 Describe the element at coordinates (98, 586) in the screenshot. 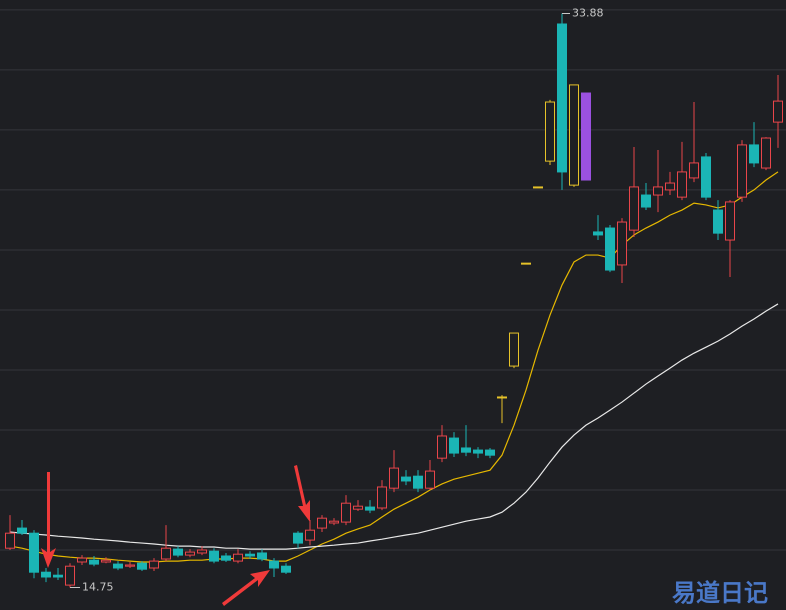

I see `low-label: 14.75` at that location.